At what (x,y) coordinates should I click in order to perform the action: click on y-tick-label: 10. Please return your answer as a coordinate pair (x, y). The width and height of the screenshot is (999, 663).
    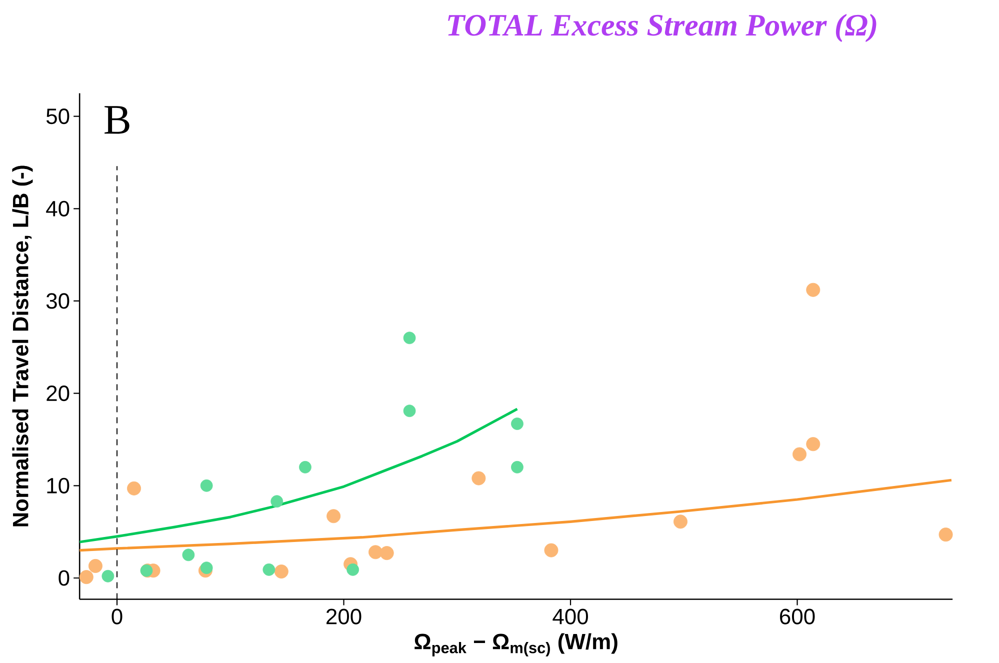
    Looking at the image, I should click on (58, 486).